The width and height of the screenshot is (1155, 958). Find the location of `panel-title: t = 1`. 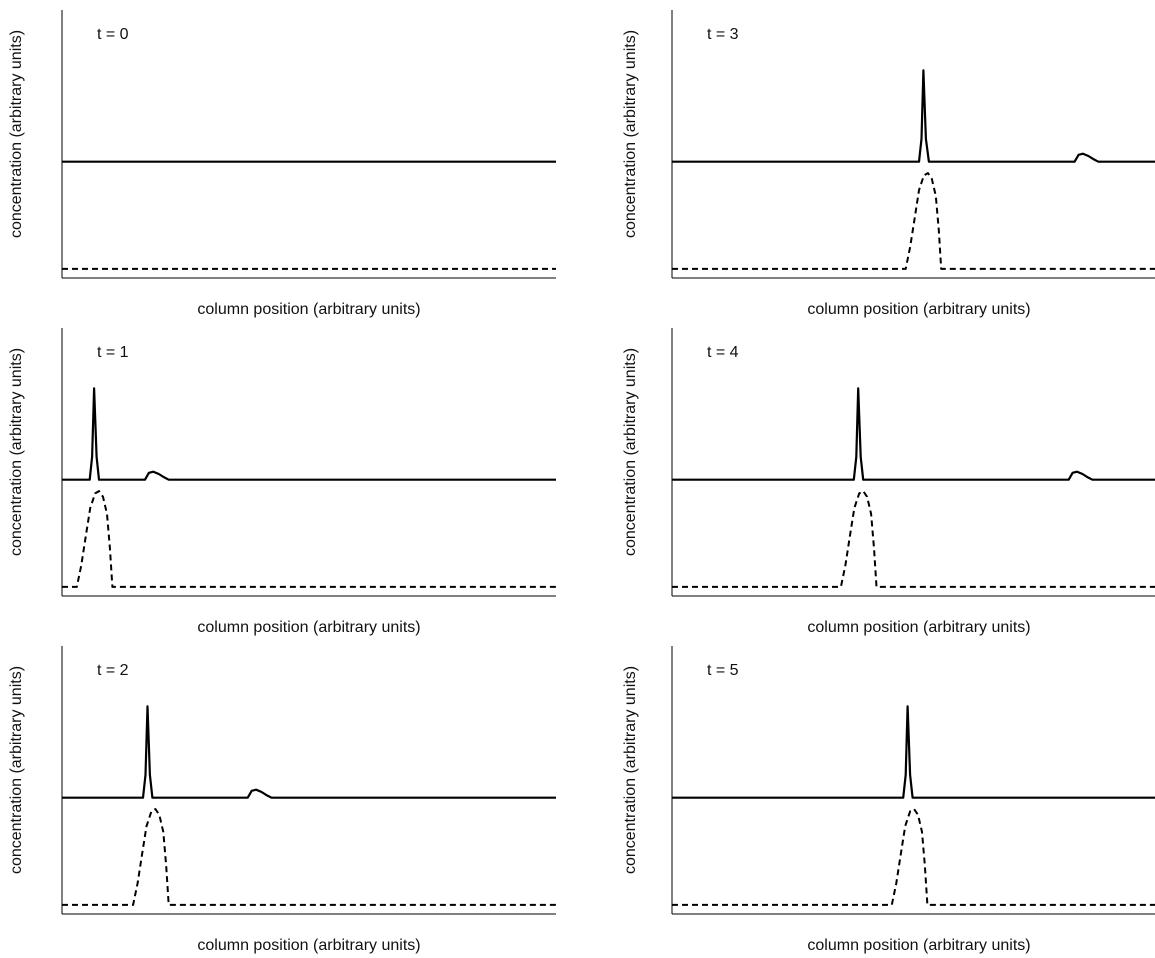

panel-title: t = 1 is located at coordinates (113, 352).